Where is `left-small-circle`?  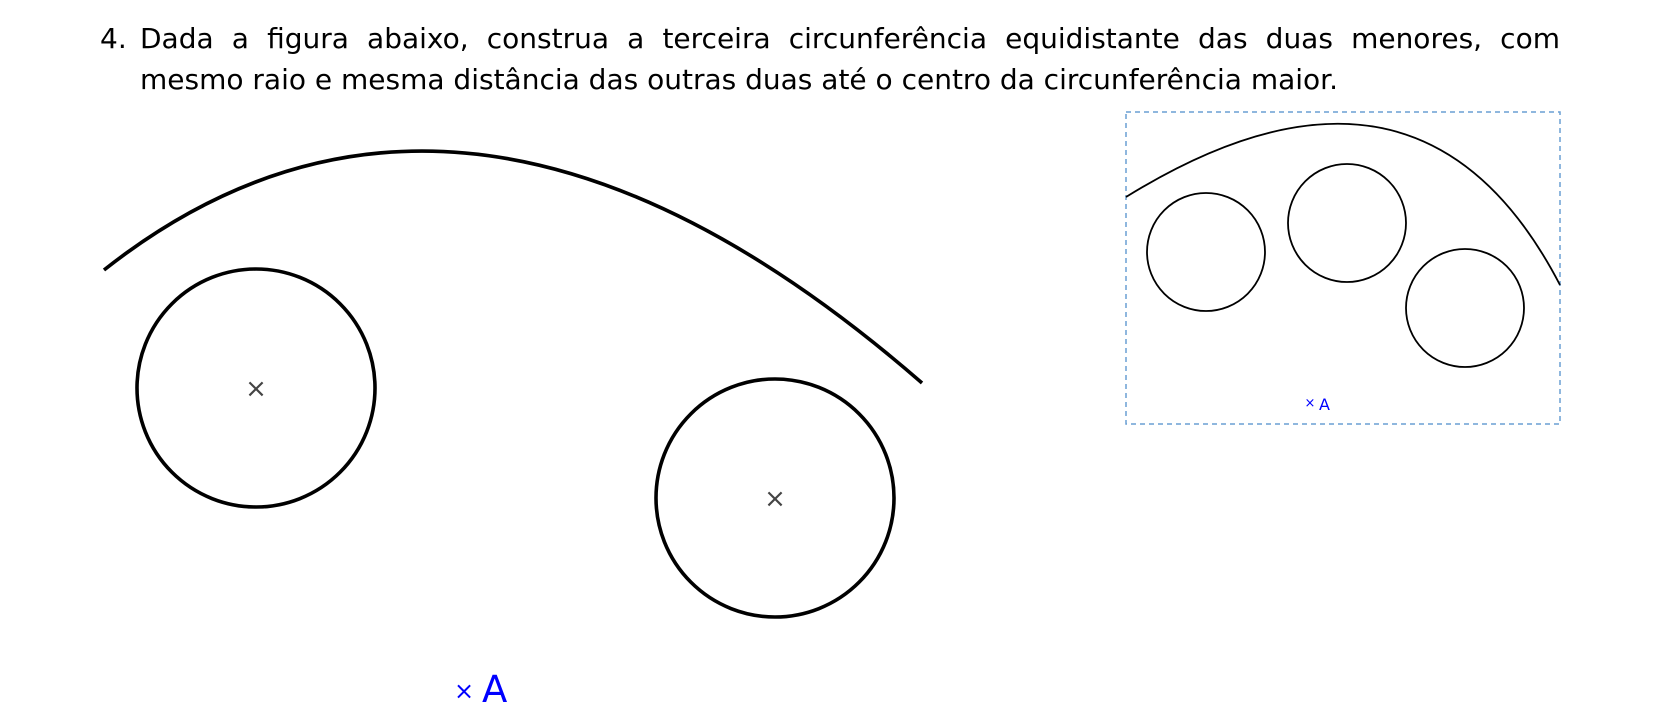 left-small-circle is located at coordinates (256, 388).